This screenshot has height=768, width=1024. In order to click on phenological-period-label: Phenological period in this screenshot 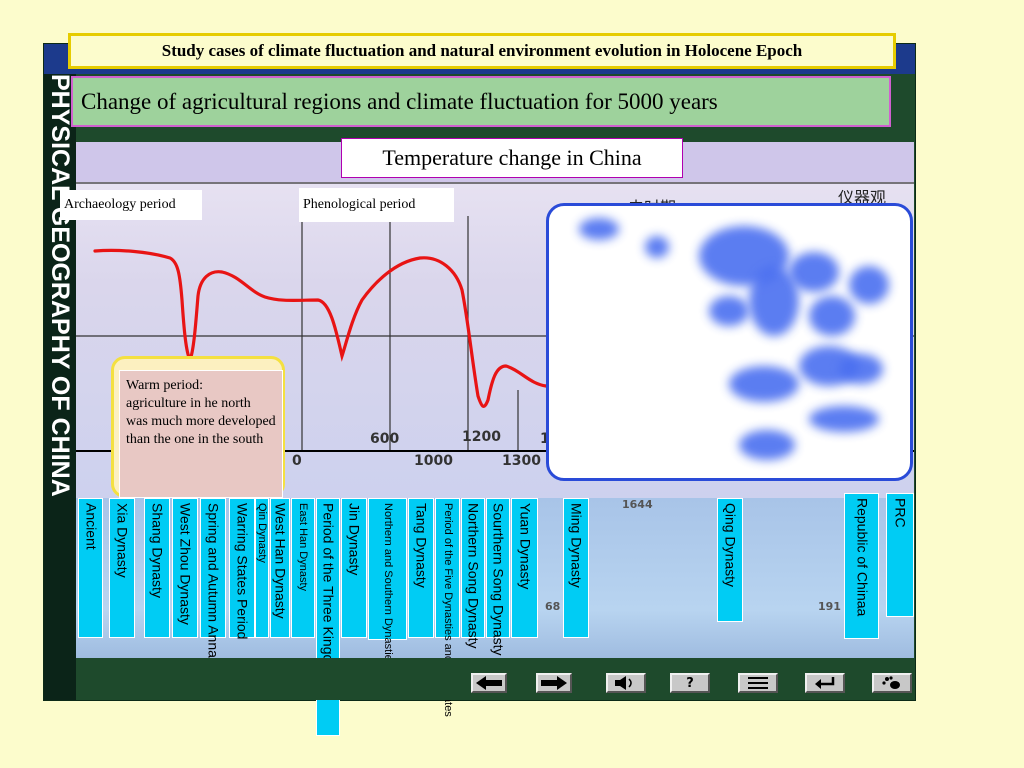, I will do `click(376, 205)`.